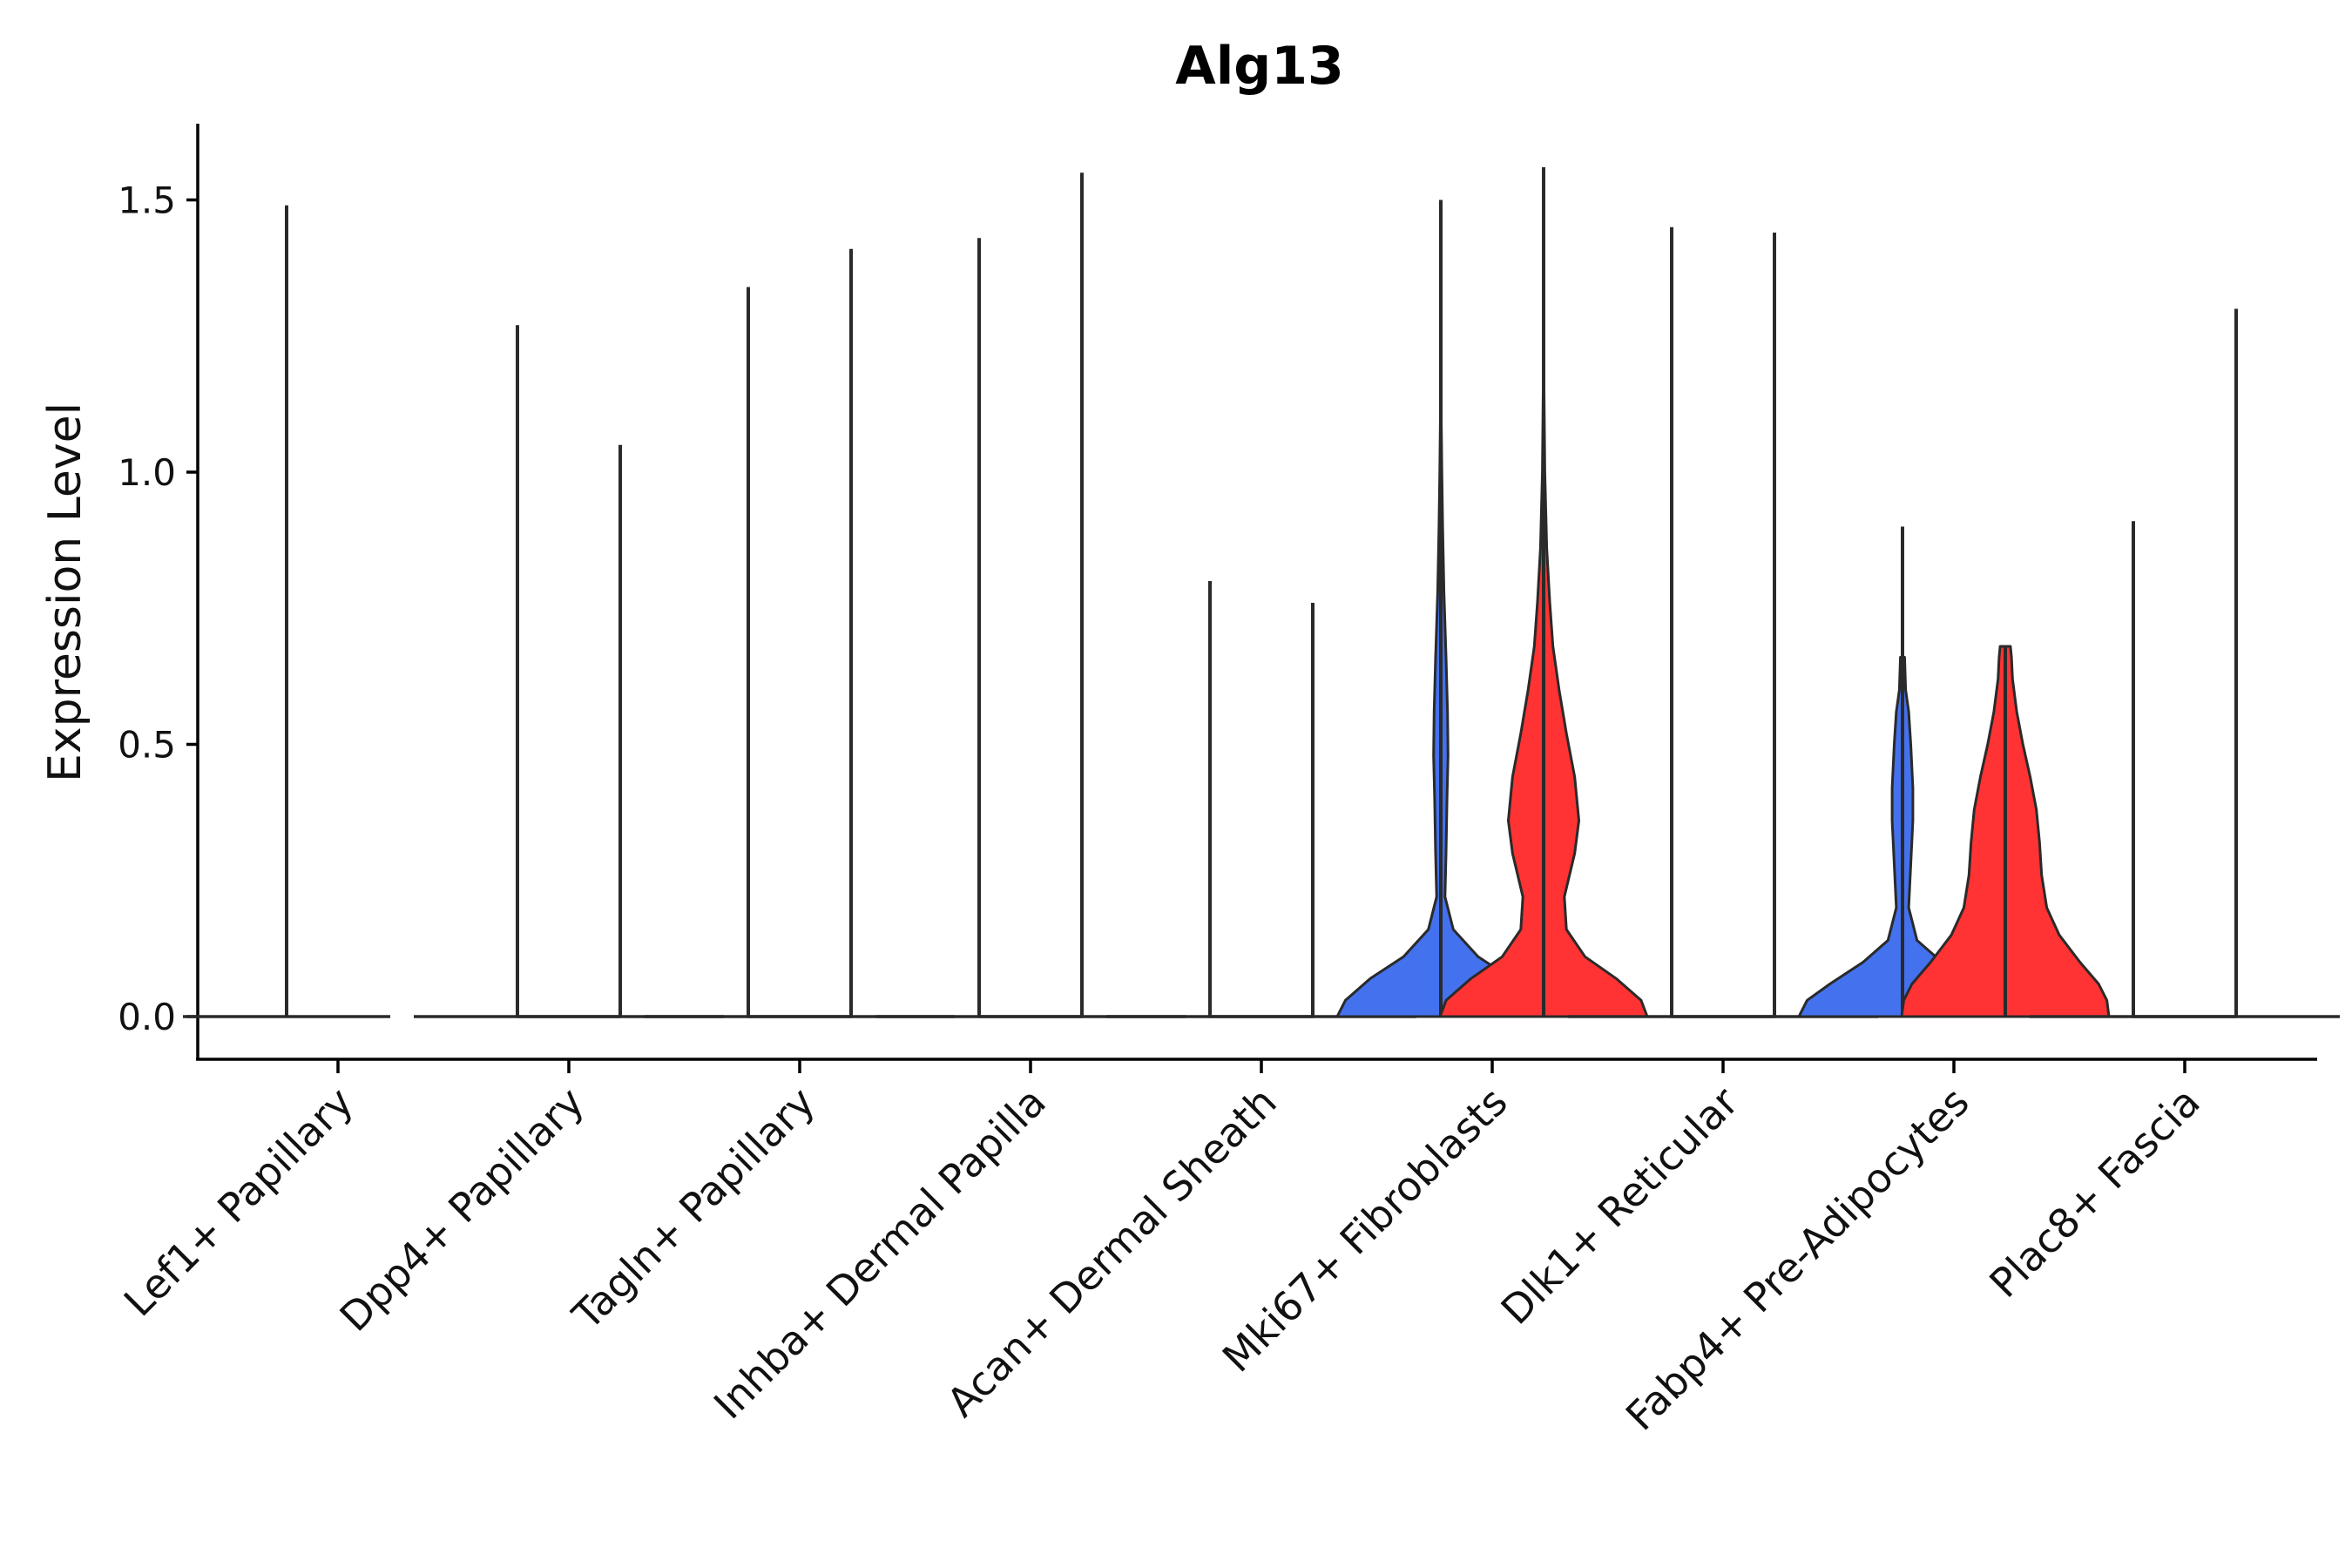 The image size is (2352, 1568). I want to click on chart-title: Alg13, so click(1259, 66).